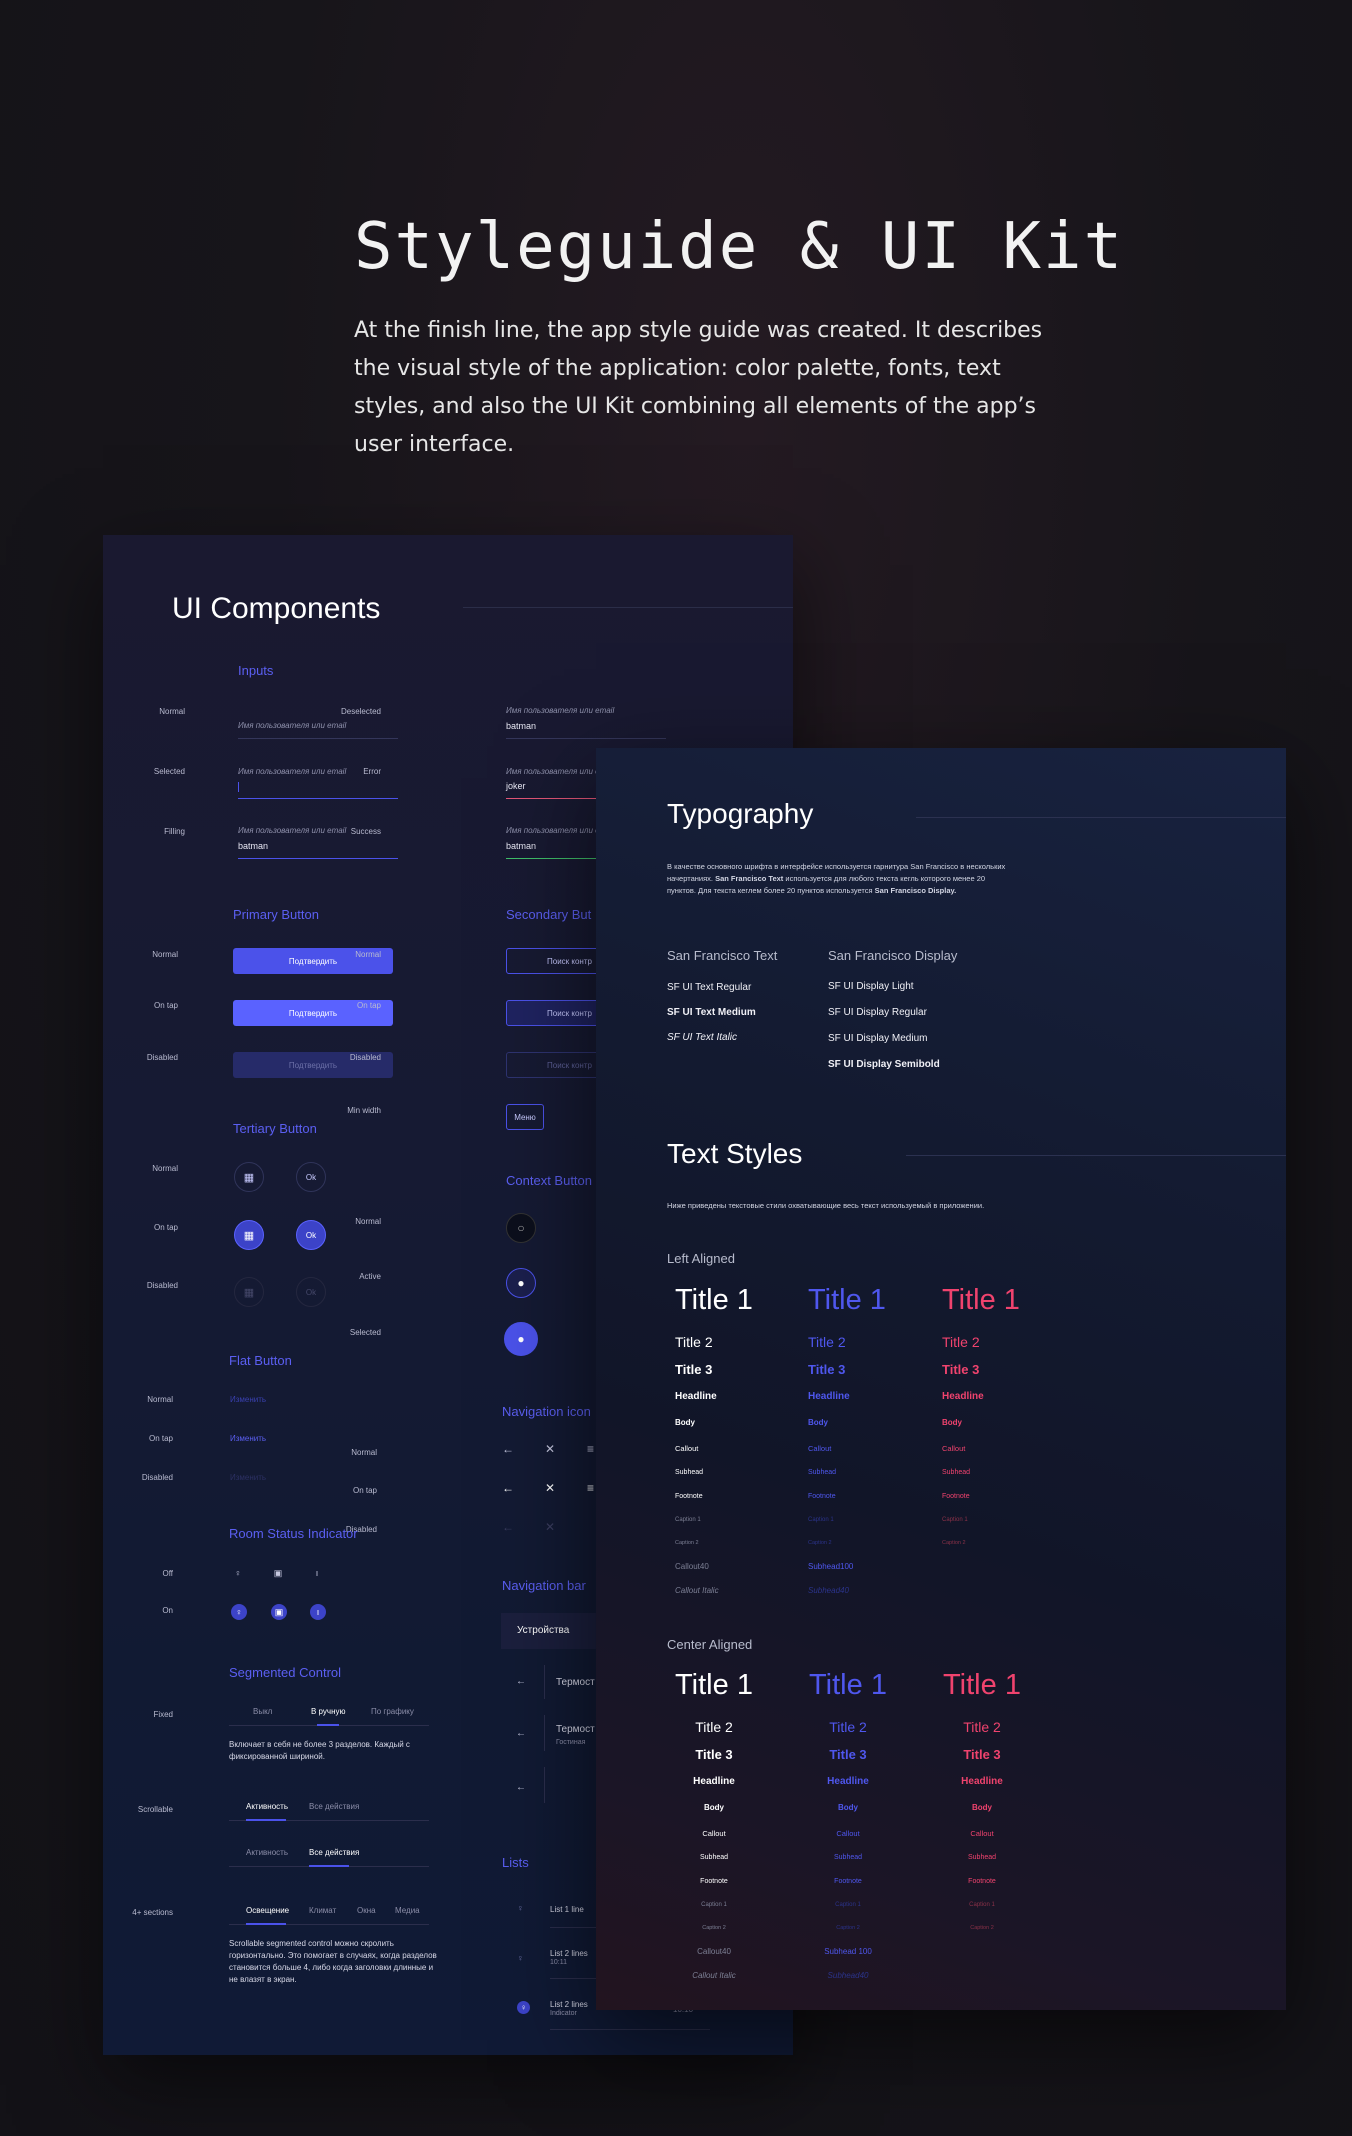 The image size is (1352, 2136). What do you see at coordinates (313, 961) in the screenshot?
I see `primary-button-normal: Подтвердить` at bounding box center [313, 961].